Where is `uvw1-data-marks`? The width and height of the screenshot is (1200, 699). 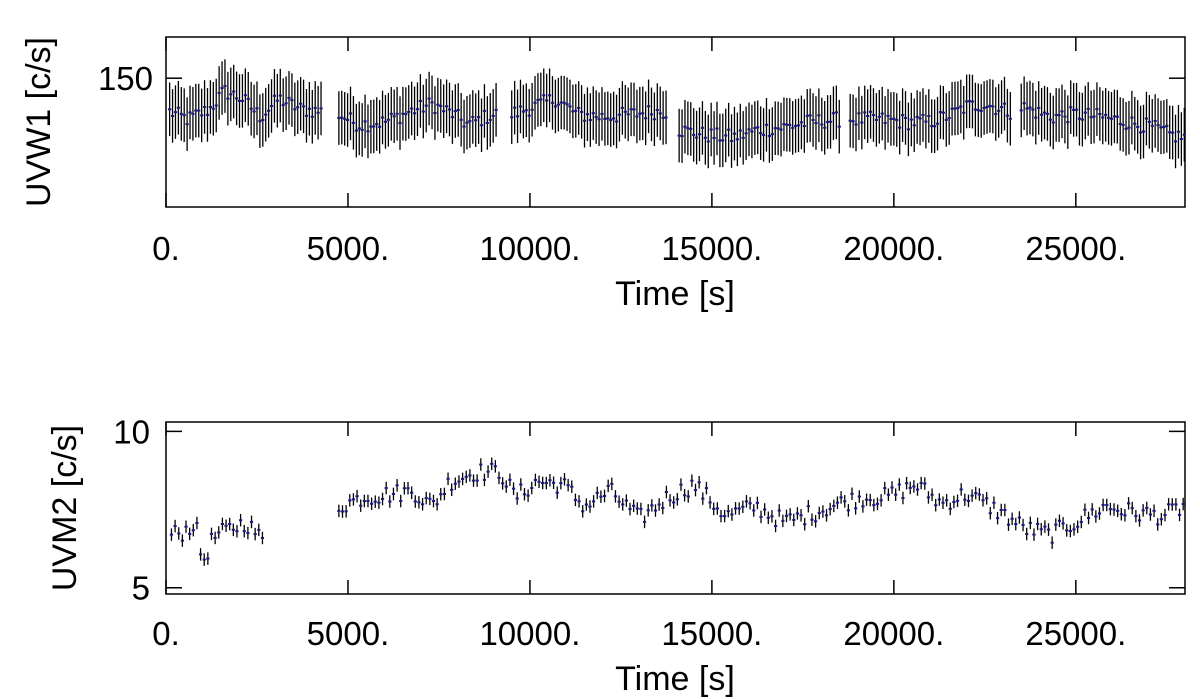
uvw1-data-marks is located at coordinates (677, 114).